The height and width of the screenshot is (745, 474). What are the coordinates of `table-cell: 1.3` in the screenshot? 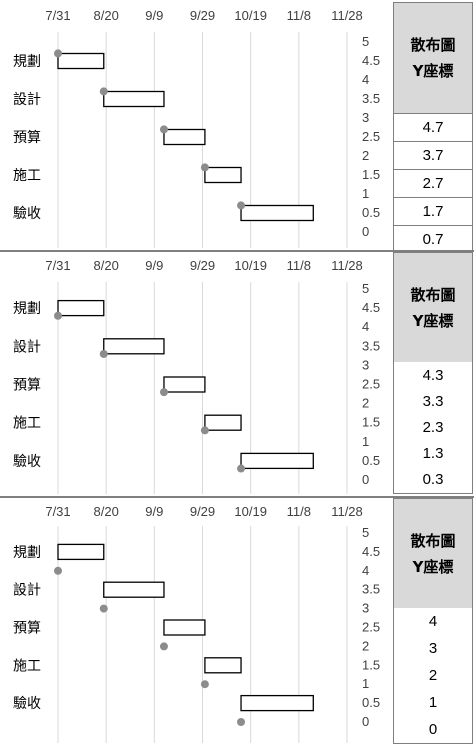 It's located at (433, 454).